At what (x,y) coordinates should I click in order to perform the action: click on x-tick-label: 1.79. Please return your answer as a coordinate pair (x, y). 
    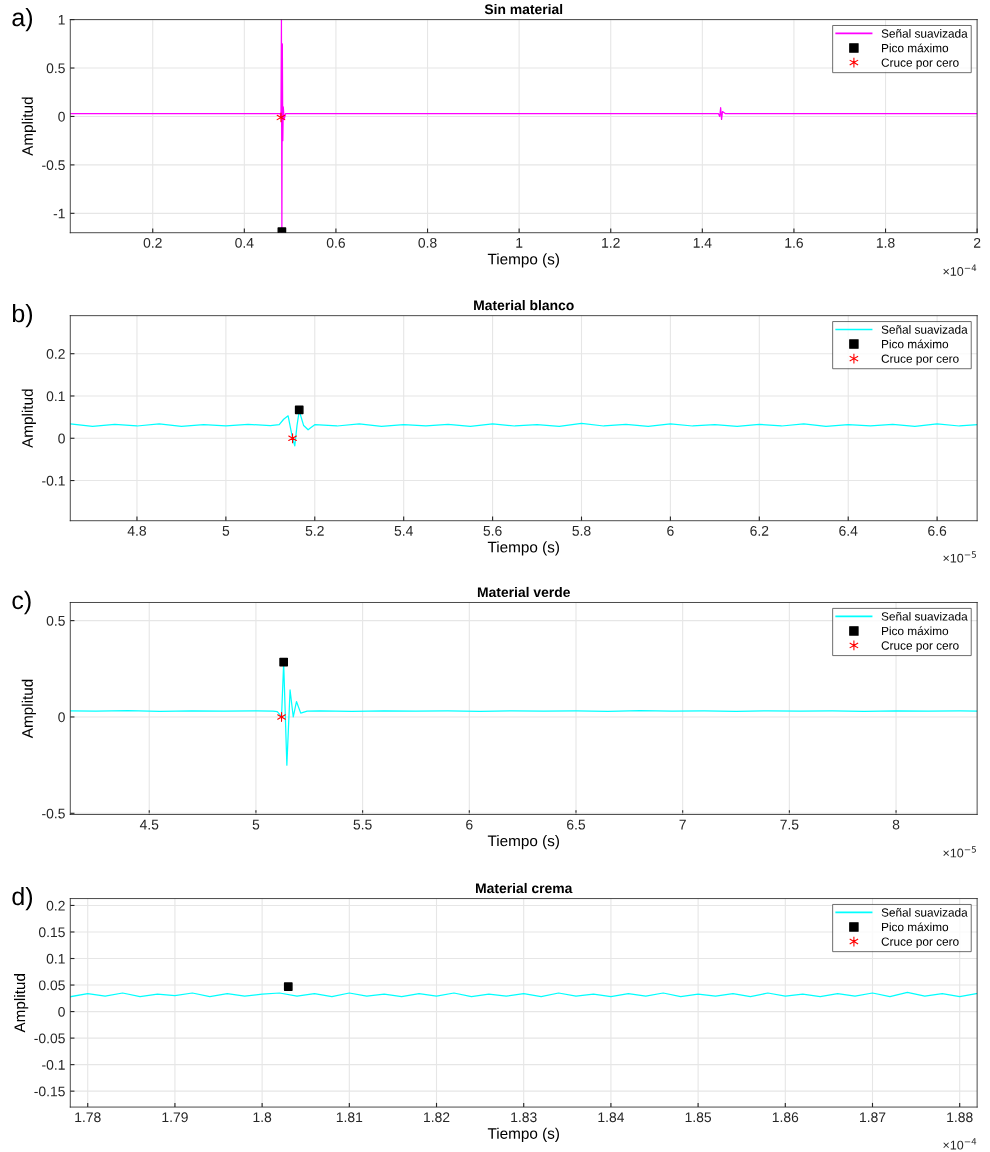
    Looking at the image, I should click on (175, 1117).